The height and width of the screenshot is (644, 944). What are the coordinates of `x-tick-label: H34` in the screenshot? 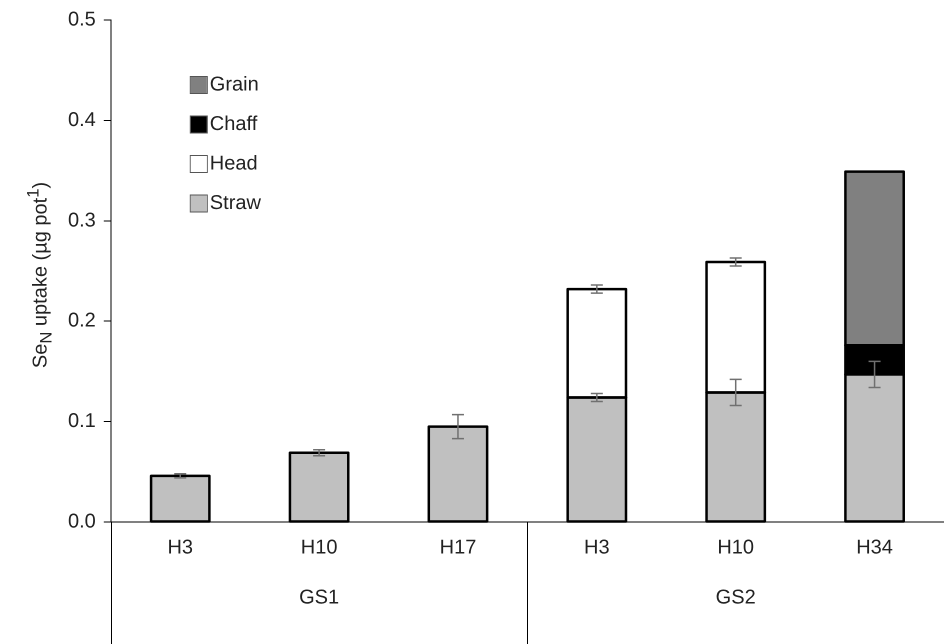 It's located at (874, 547).